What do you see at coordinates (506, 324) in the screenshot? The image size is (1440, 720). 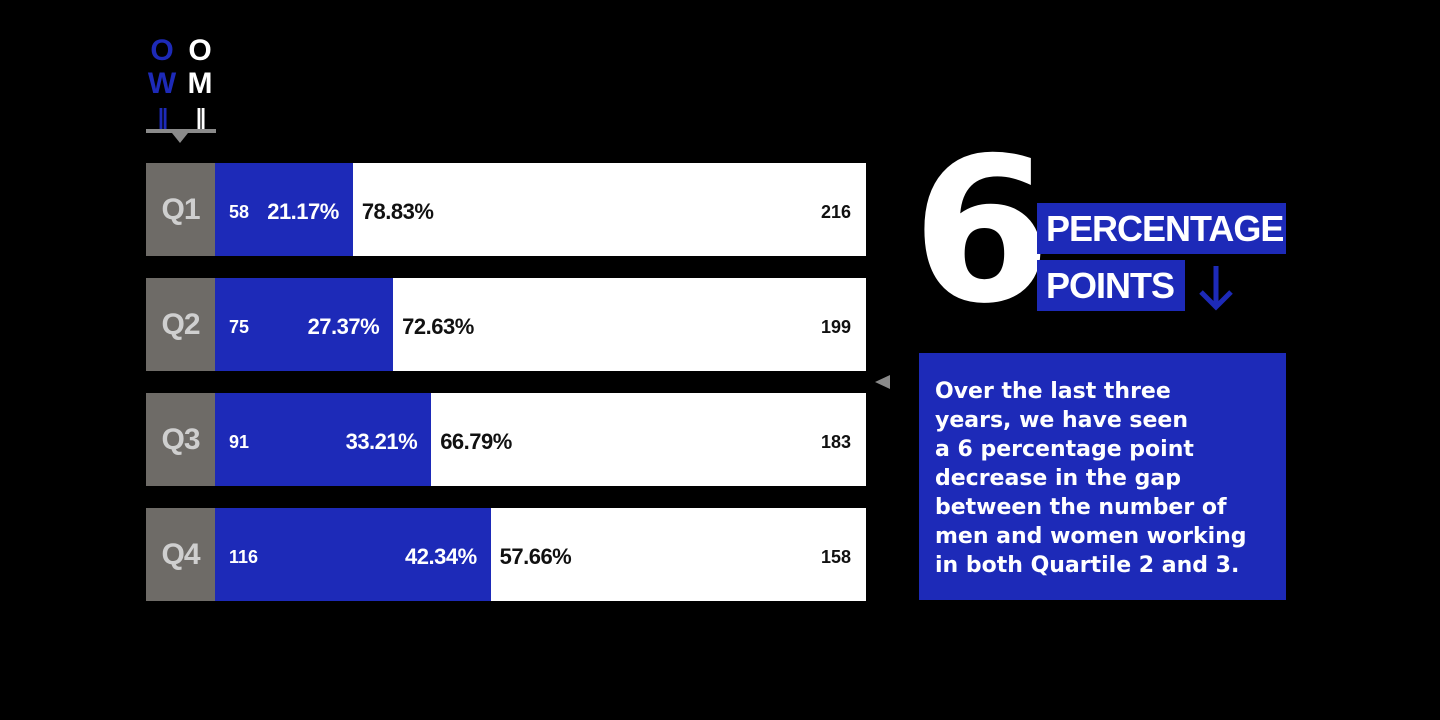 I see `bar-row-q2: Q2 75 27.37% 72.63% 199` at bounding box center [506, 324].